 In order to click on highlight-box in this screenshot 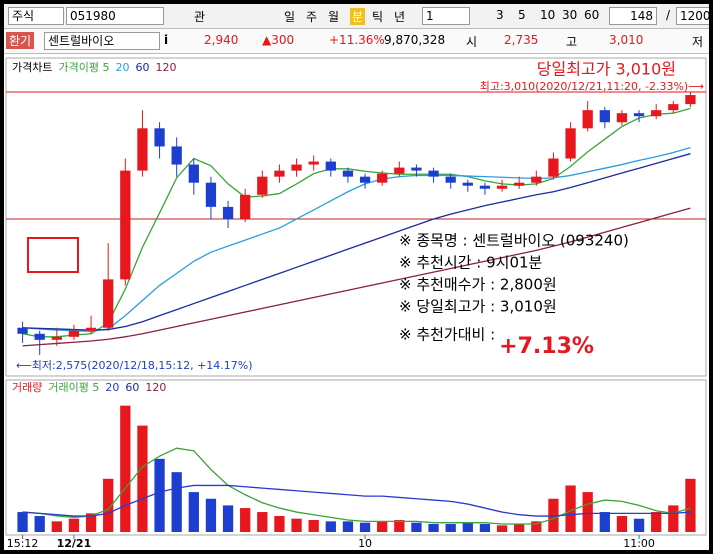, I will do `click(53, 255)`.